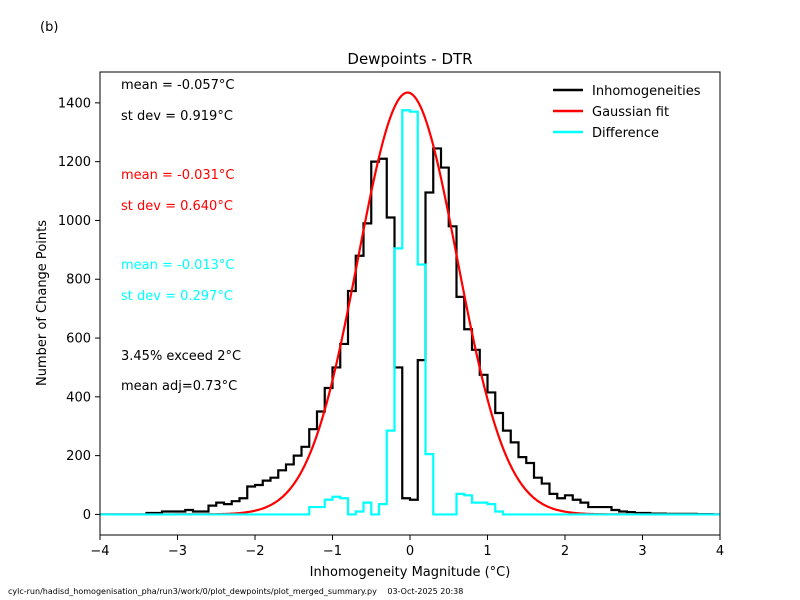 The height and width of the screenshot is (600, 800). I want to click on legend-label-inhomogeneities: Inhomogeneities, so click(646, 91).